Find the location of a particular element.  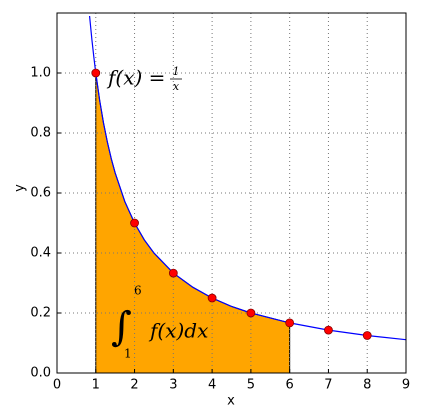

x-tick-label: 9 is located at coordinates (406, 385).